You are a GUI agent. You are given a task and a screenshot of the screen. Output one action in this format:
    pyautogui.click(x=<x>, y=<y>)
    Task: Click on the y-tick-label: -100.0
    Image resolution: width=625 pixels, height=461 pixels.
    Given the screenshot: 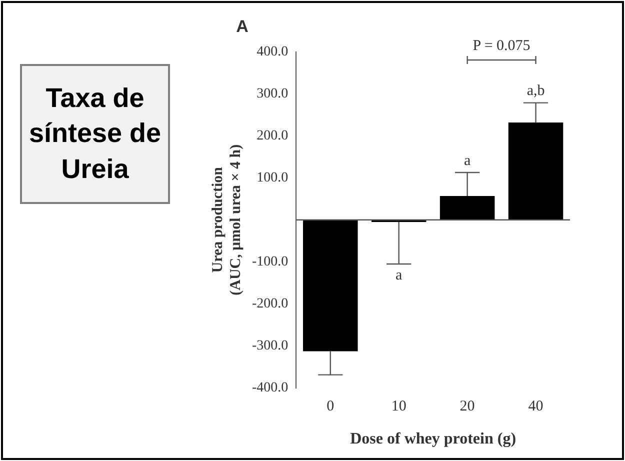 What is the action you would take?
    pyautogui.click(x=270, y=262)
    